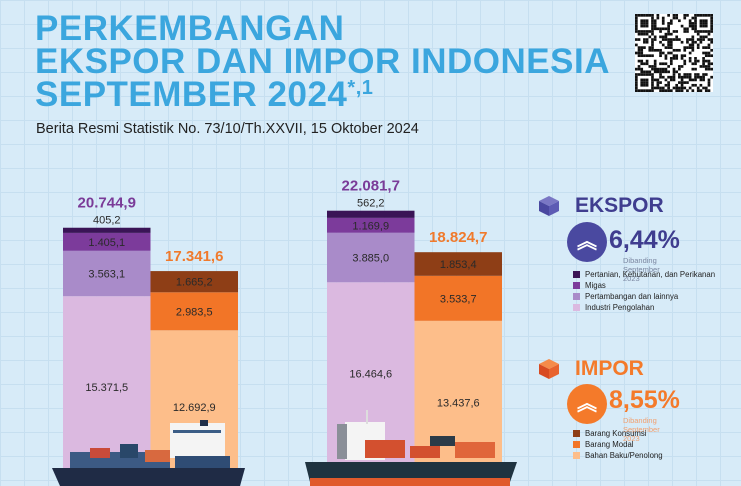 Image resolution: width=741 pixels, height=486 pixels. I want to click on legend-label: Barang Modal, so click(609, 444).